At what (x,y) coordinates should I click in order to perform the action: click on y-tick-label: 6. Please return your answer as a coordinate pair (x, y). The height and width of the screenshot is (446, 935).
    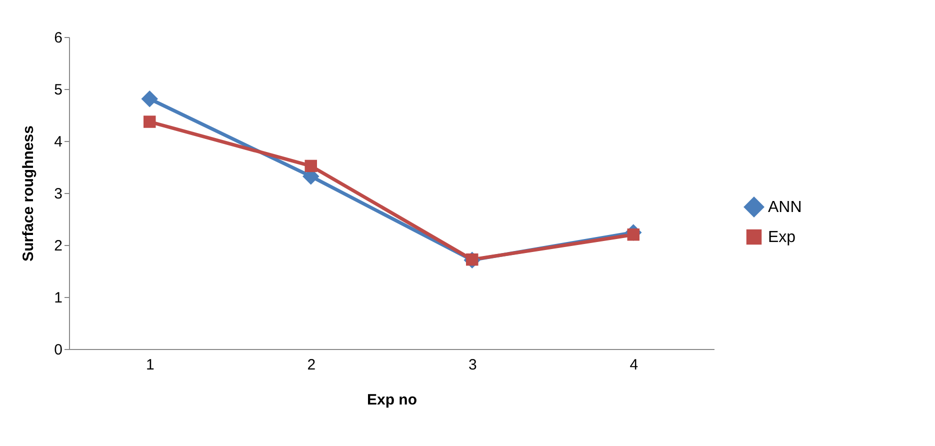
    Looking at the image, I should click on (58, 38).